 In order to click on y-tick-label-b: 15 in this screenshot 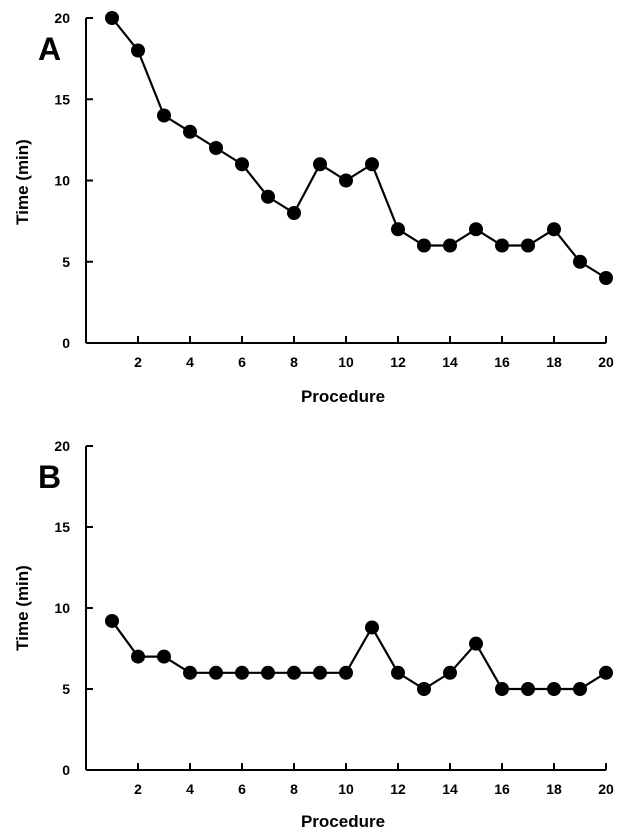, I will do `click(62, 527)`.